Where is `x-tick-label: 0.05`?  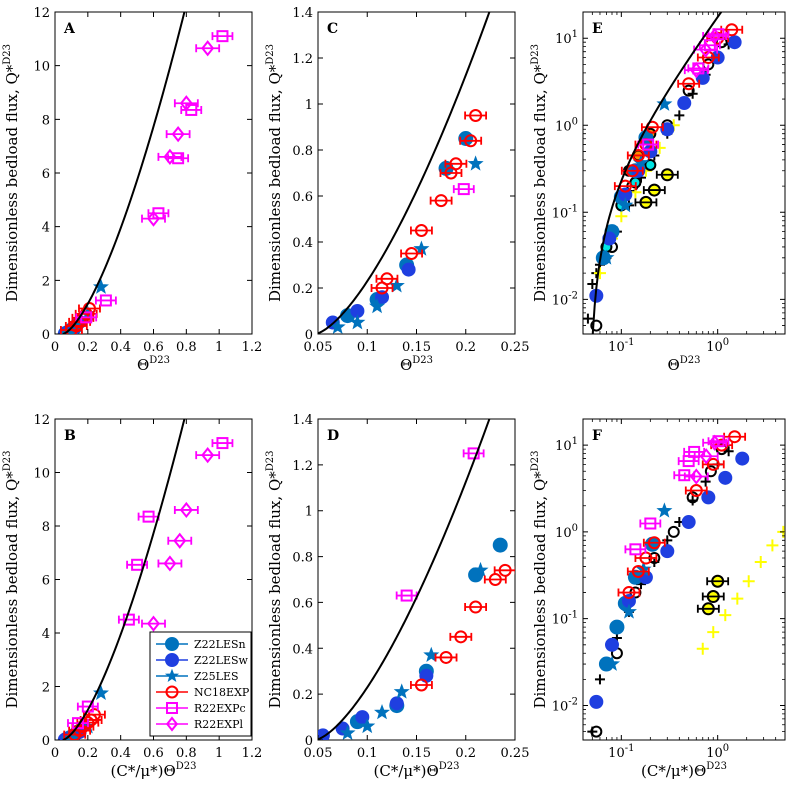
x-tick-label: 0.05 is located at coordinates (318, 347).